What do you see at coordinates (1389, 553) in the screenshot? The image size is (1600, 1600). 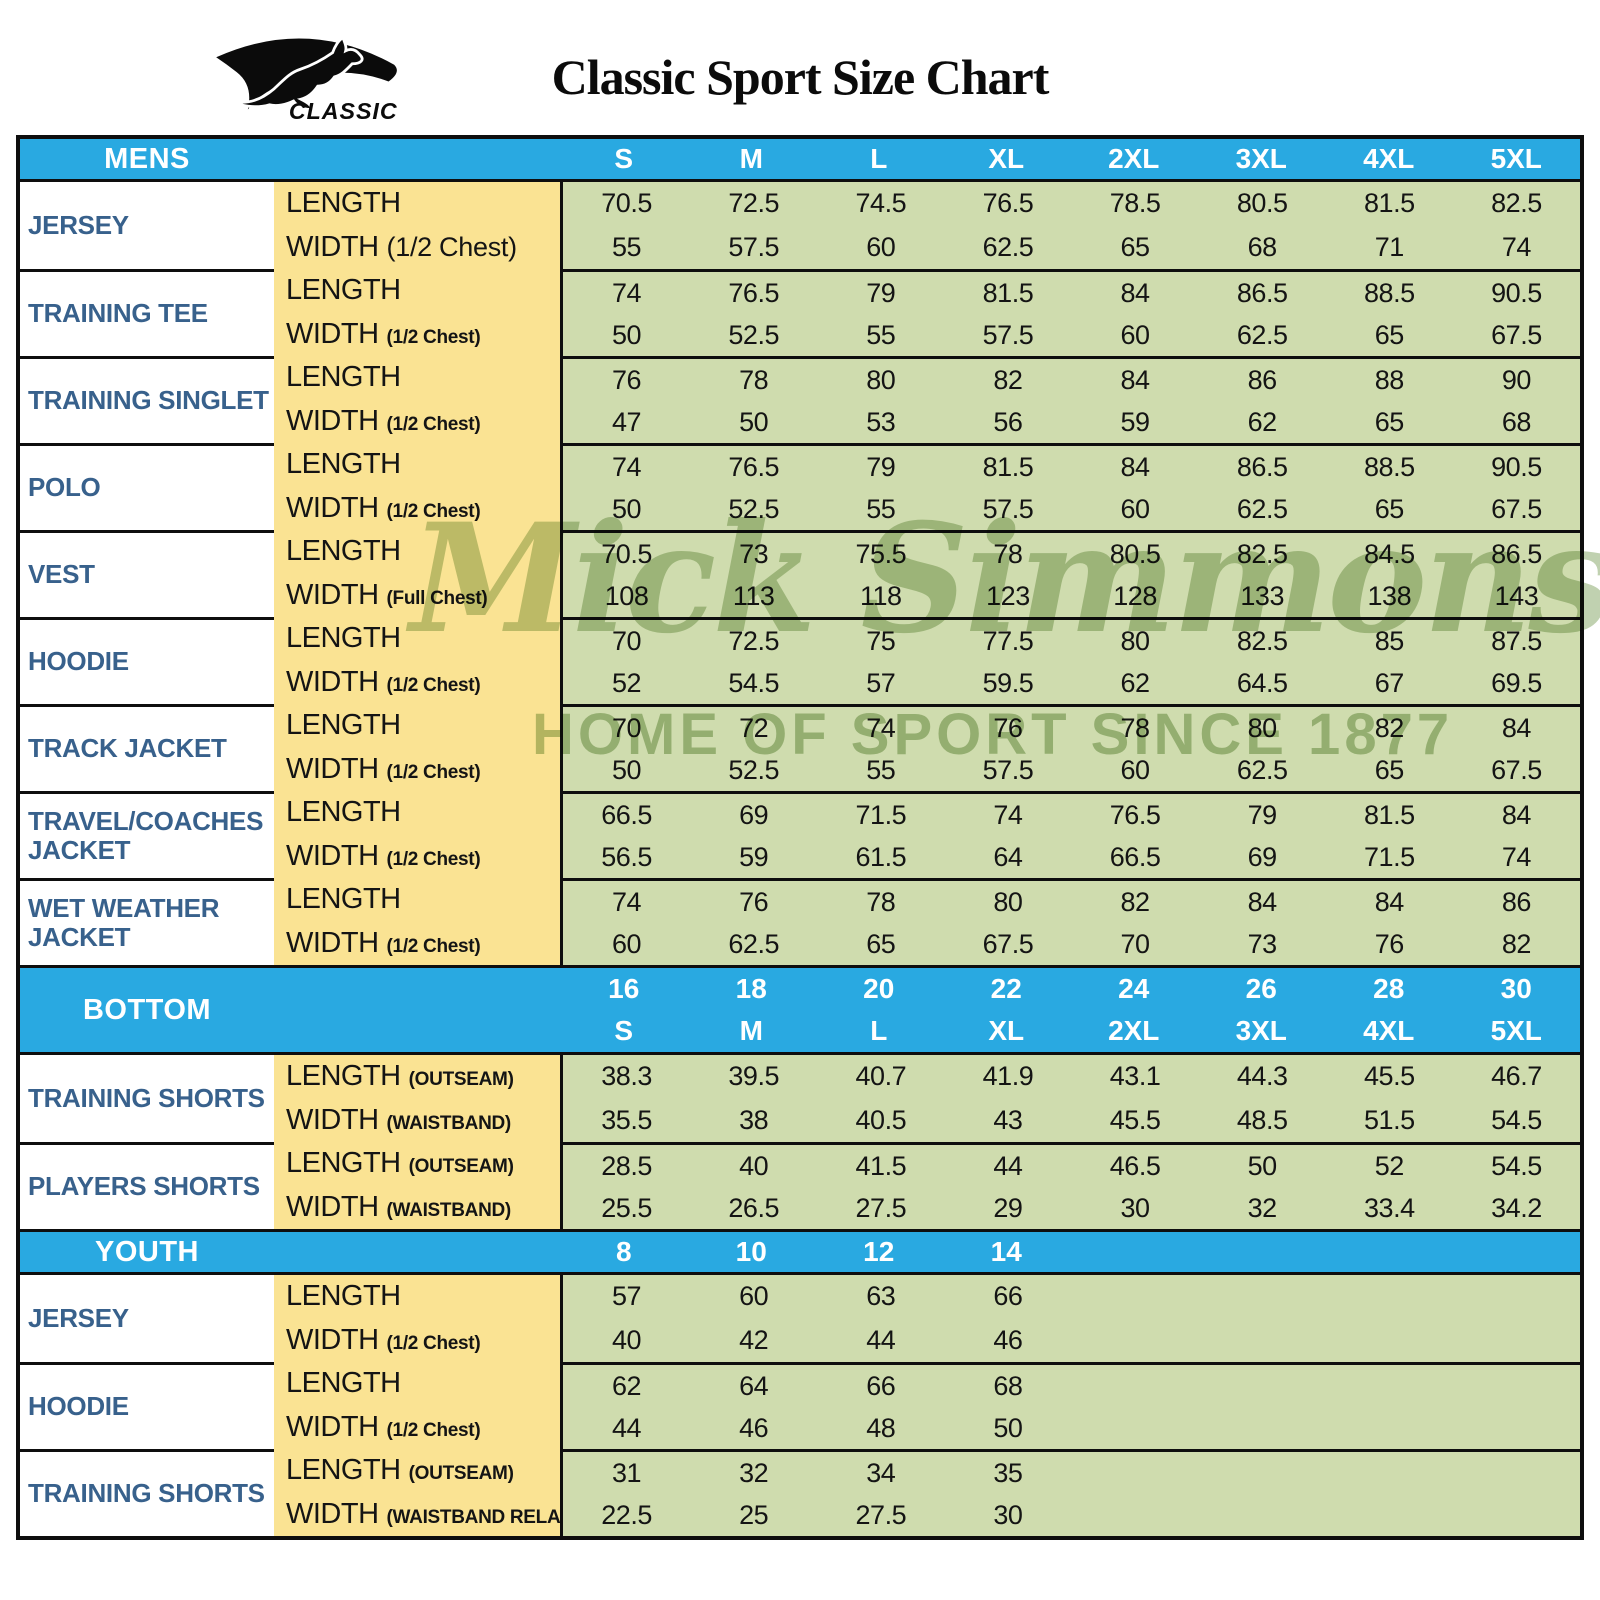 I see `length-value: 84.5` at bounding box center [1389, 553].